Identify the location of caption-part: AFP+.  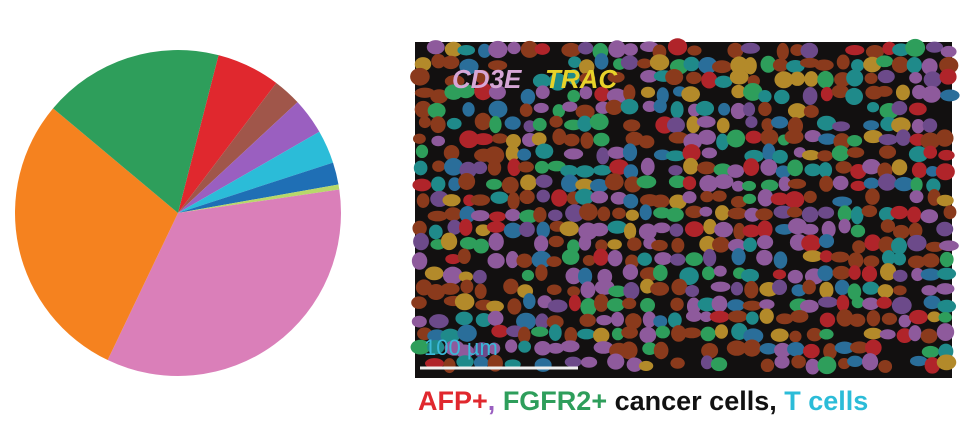
(453, 401).